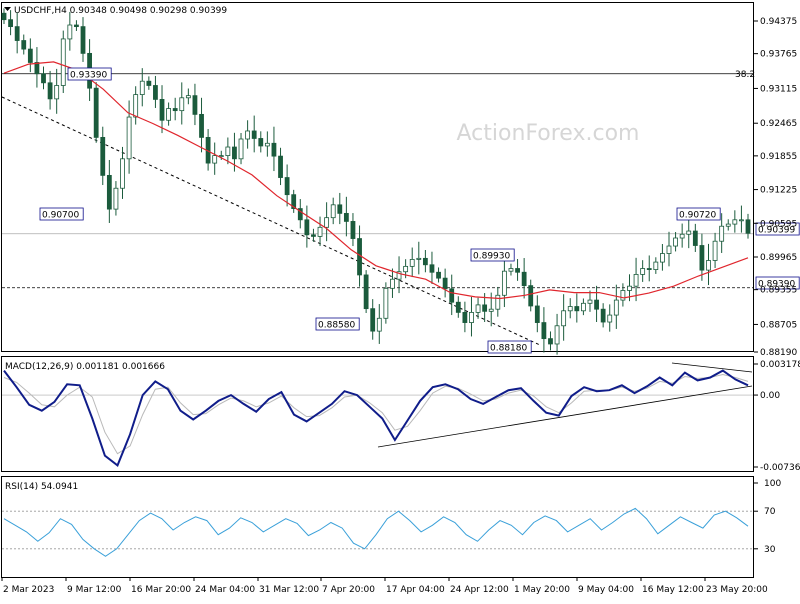 This screenshot has height=604, width=800. Describe the element at coordinates (479, 590) in the screenshot. I see `x-tick-label: 24 Apr 12:00` at that location.